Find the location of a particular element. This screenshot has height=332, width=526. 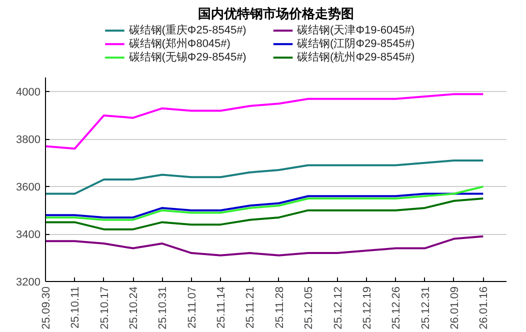

x-tick-label: 25.11.28 is located at coordinates (280, 307).